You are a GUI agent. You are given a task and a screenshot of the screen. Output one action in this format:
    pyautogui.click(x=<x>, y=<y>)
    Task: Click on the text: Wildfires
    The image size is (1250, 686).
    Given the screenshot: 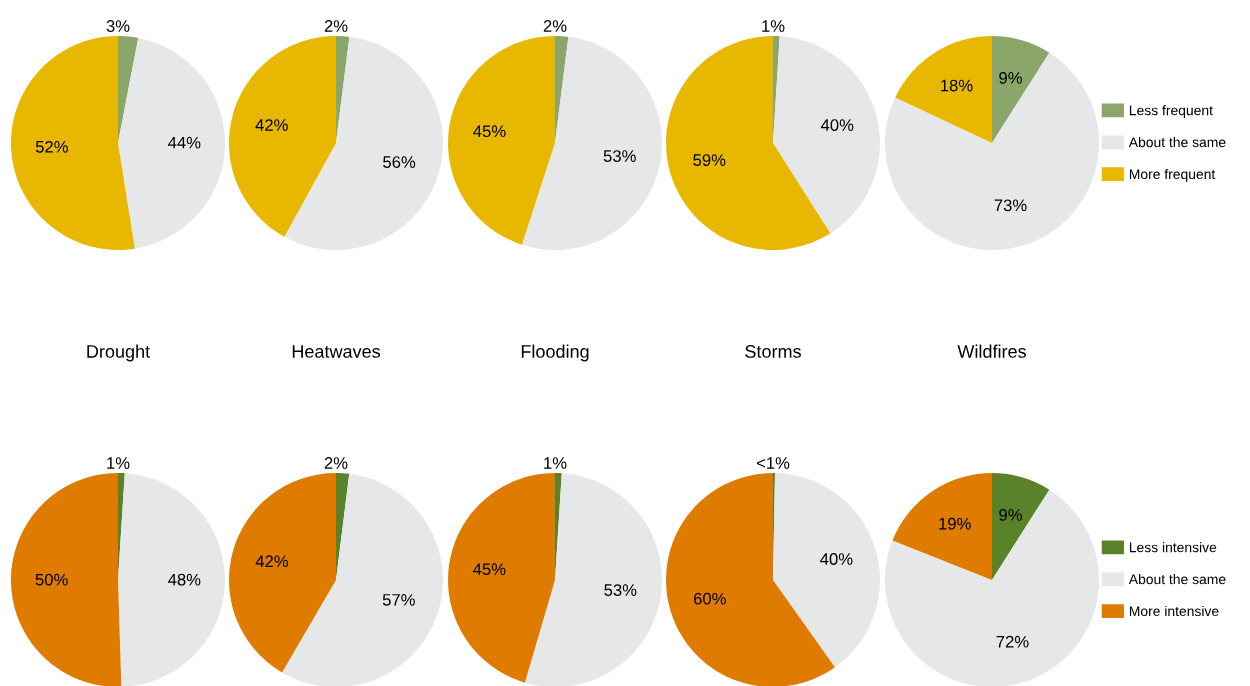 What is the action you would take?
    pyautogui.click(x=991, y=351)
    